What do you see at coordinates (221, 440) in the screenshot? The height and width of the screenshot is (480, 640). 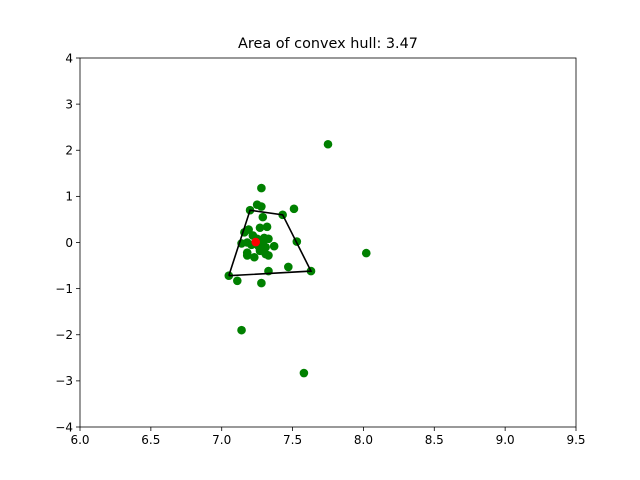 I see `x-tick-label: 7.0` at bounding box center [221, 440].